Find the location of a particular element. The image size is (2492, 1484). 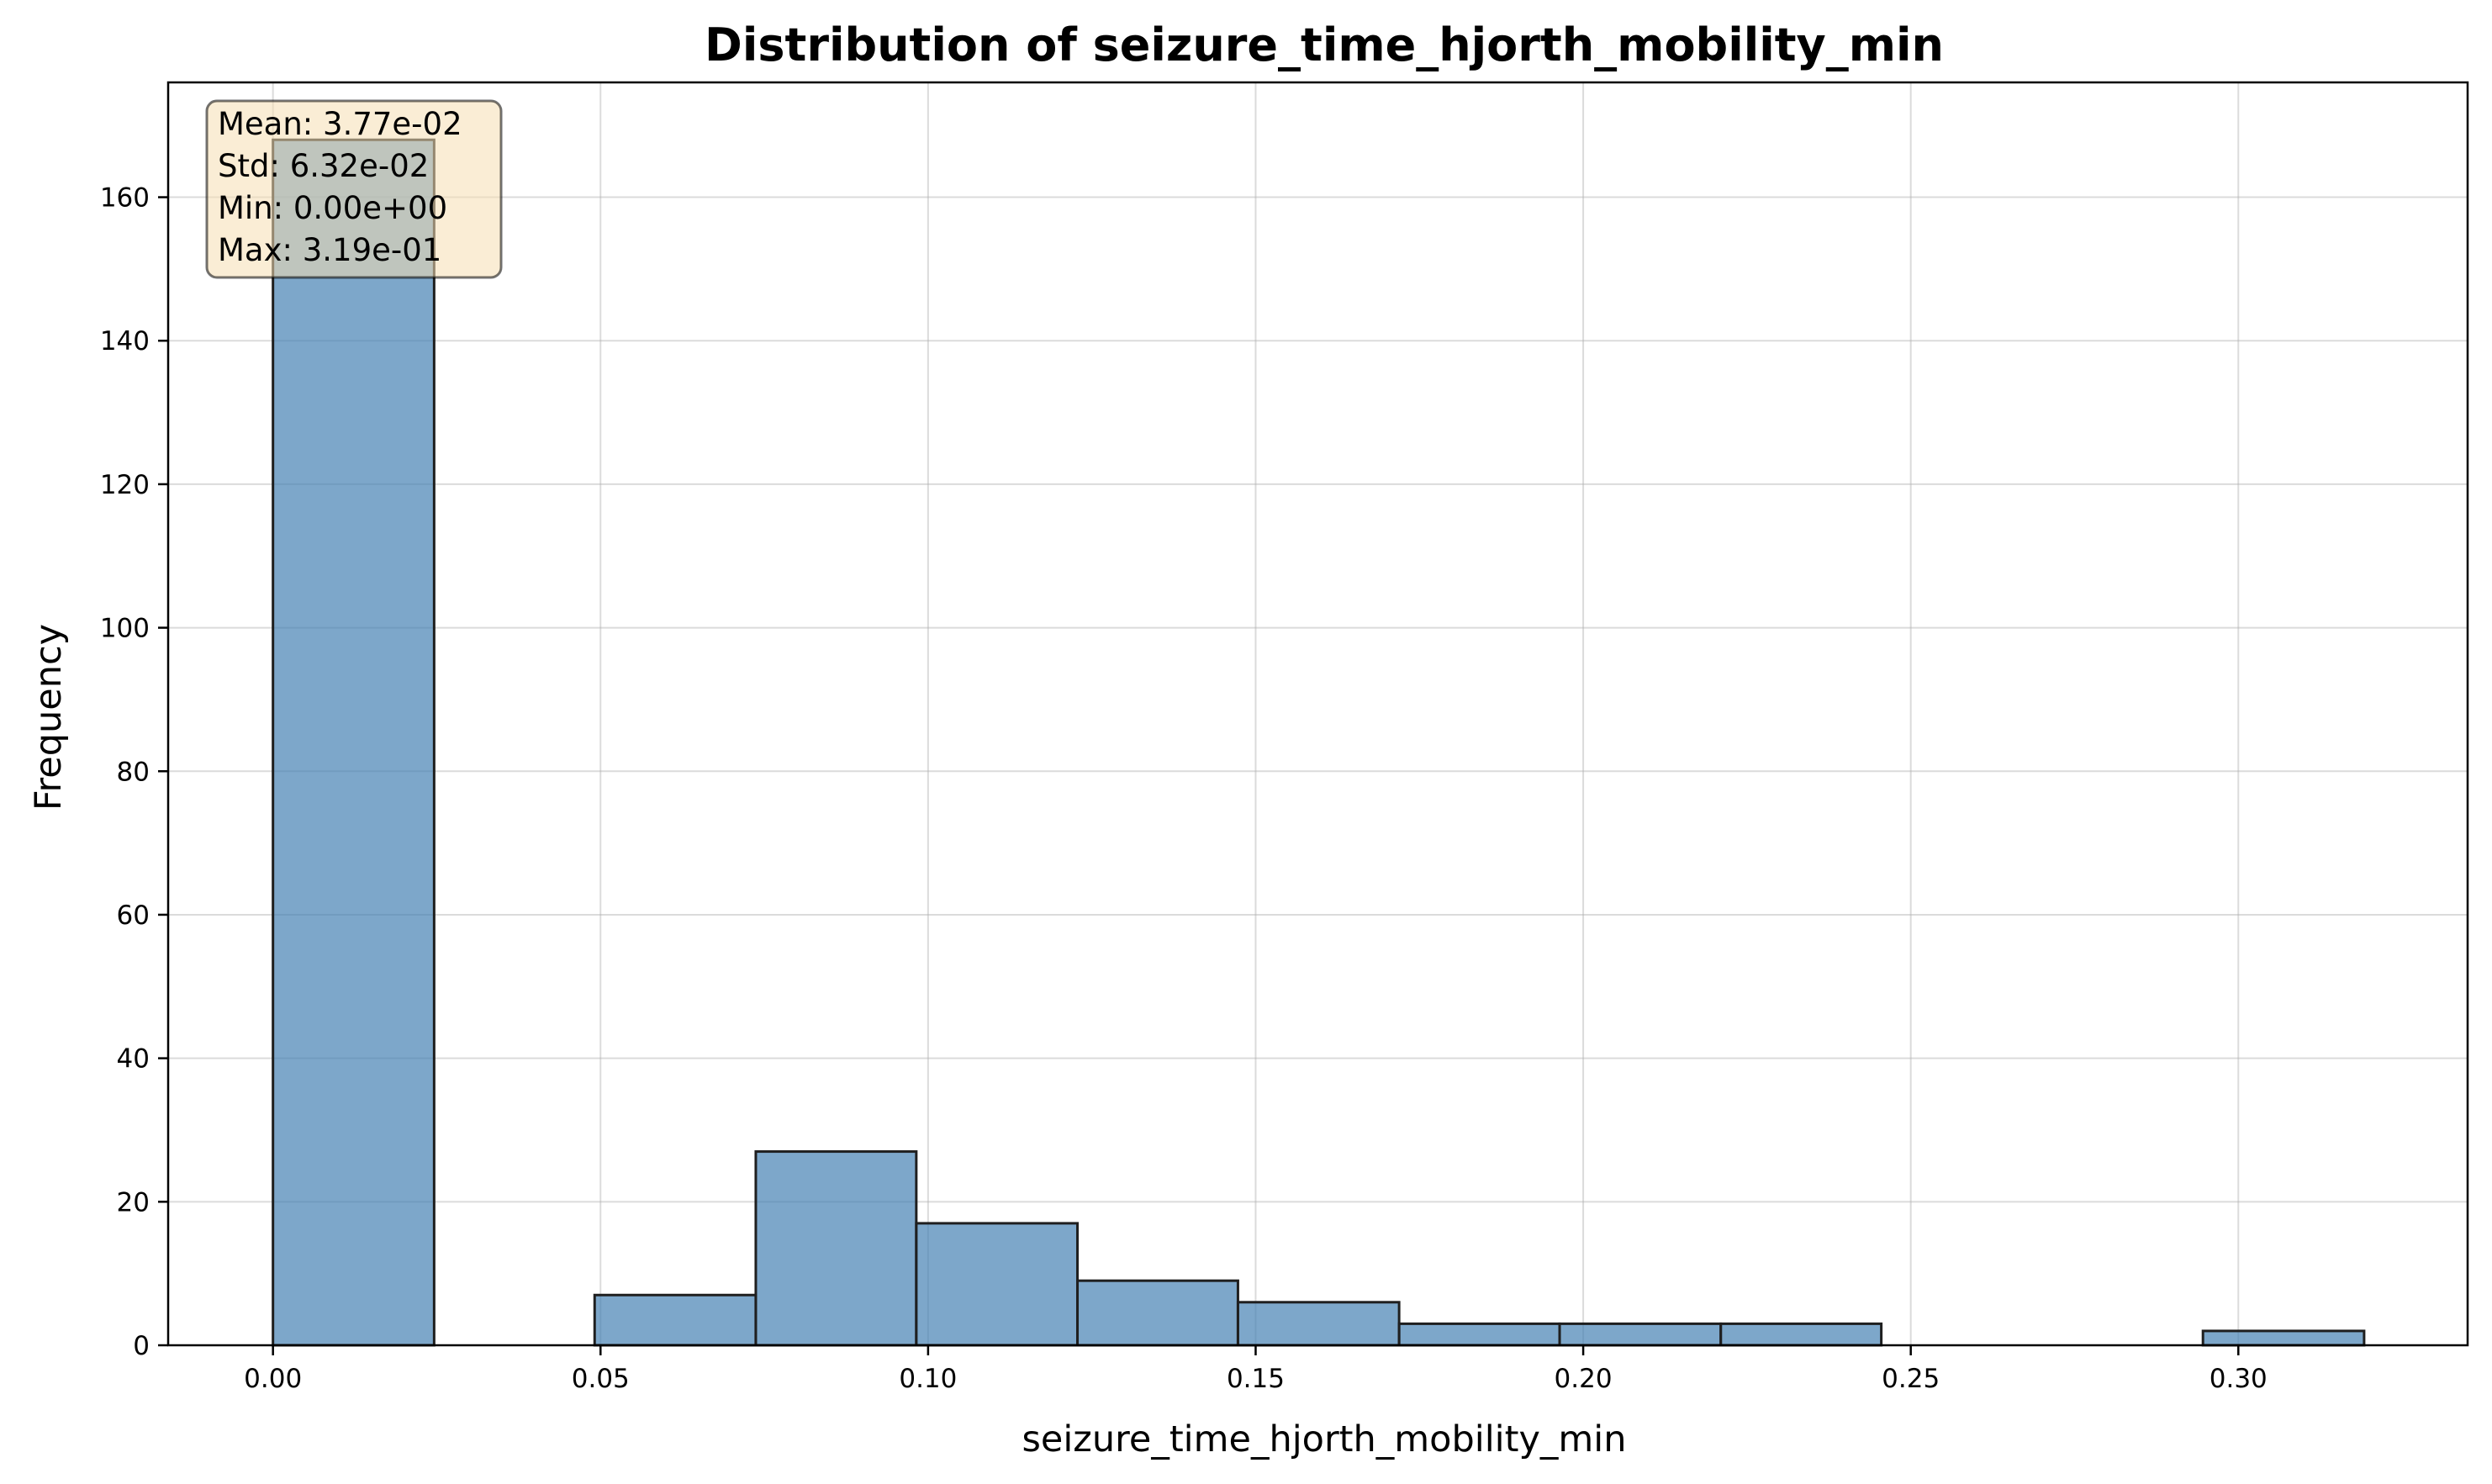

y-tick-label-0: 0 is located at coordinates (141, 1346).